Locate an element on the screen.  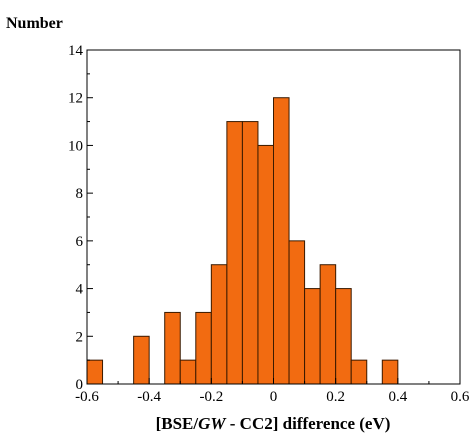
x-tick-label: 0.2 is located at coordinates (335, 397).